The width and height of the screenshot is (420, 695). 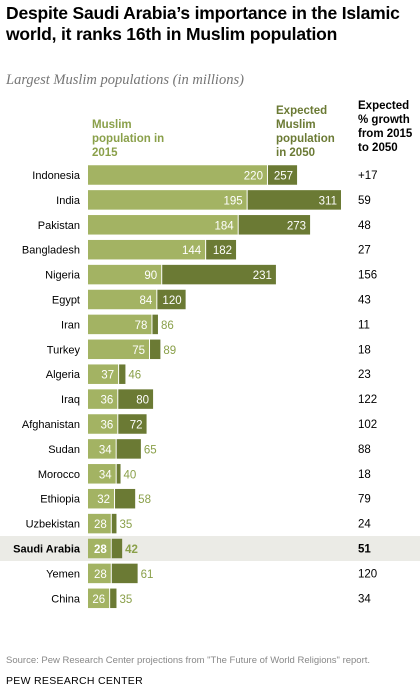 What do you see at coordinates (177, 175) in the screenshot?
I see `bar-2015-indonesia` at bounding box center [177, 175].